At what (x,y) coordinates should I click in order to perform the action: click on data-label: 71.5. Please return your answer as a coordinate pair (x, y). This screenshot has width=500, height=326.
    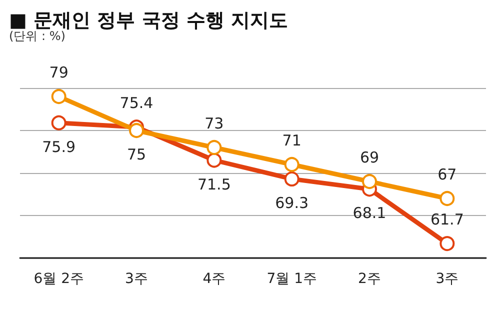
    Looking at the image, I should click on (214, 184).